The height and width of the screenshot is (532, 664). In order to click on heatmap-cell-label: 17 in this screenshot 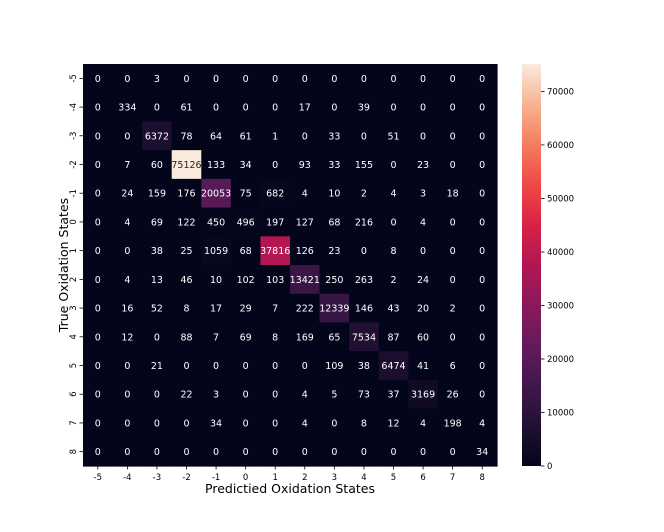, I will do `click(216, 309)`.